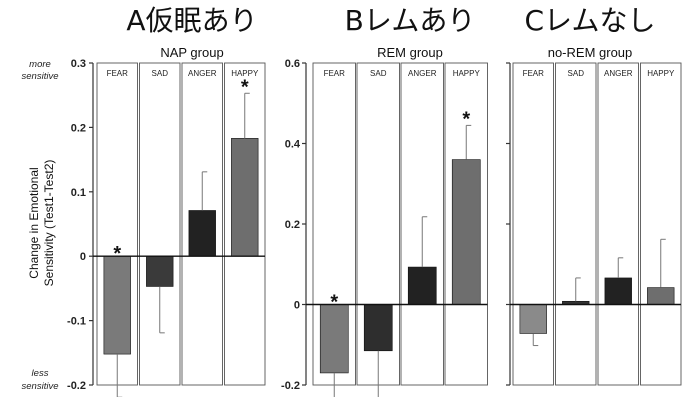  I want to click on y-tick-label: 0.1, so click(78, 193).